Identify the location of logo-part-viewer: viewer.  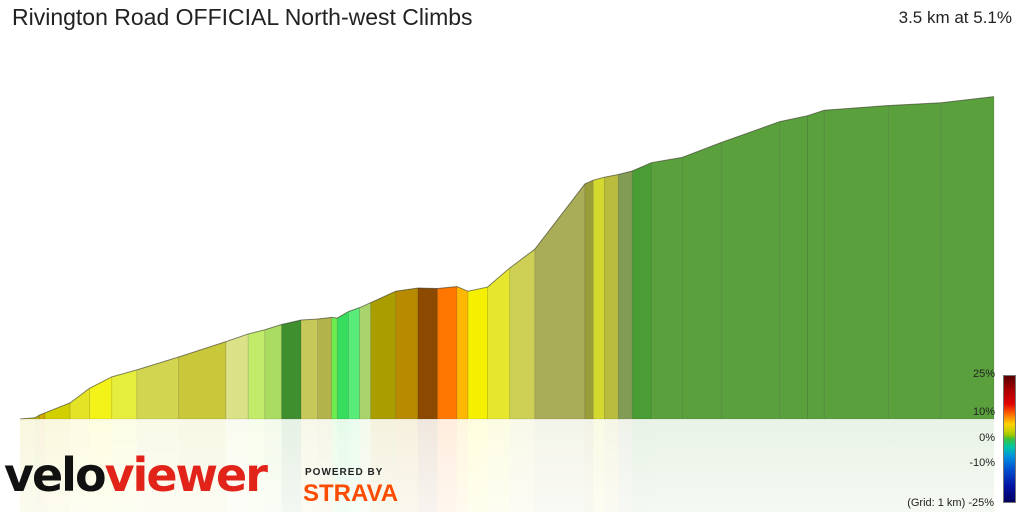
(186, 475).